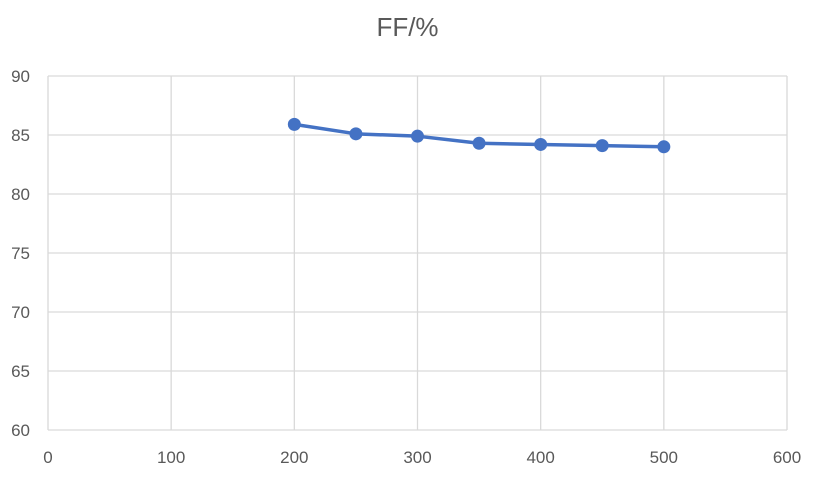 The image size is (815, 484). Describe the element at coordinates (540, 457) in the screenshot. I see `x-tick-label: 400` at that location.